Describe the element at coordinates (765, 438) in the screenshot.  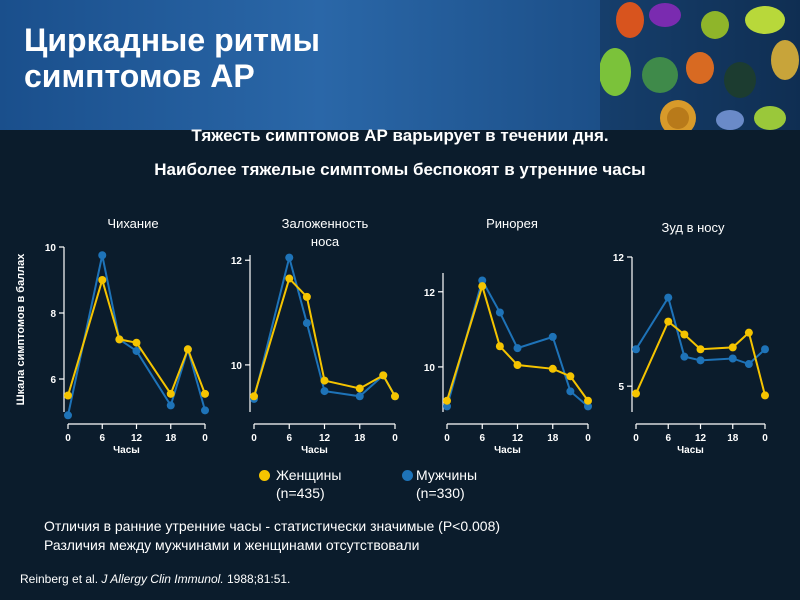
I see `chart-4-x-tick-label-4: 0` at that location.